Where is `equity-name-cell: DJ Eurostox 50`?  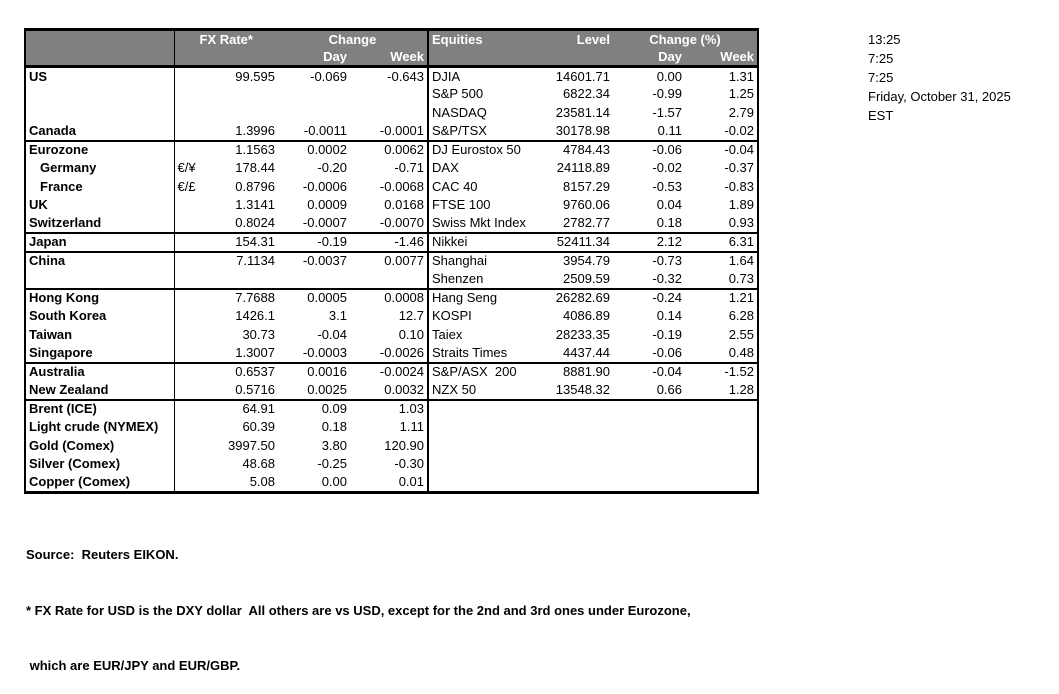 equity-name-cell: DJ Eurostox 50 is located at coordinates (487, 149).